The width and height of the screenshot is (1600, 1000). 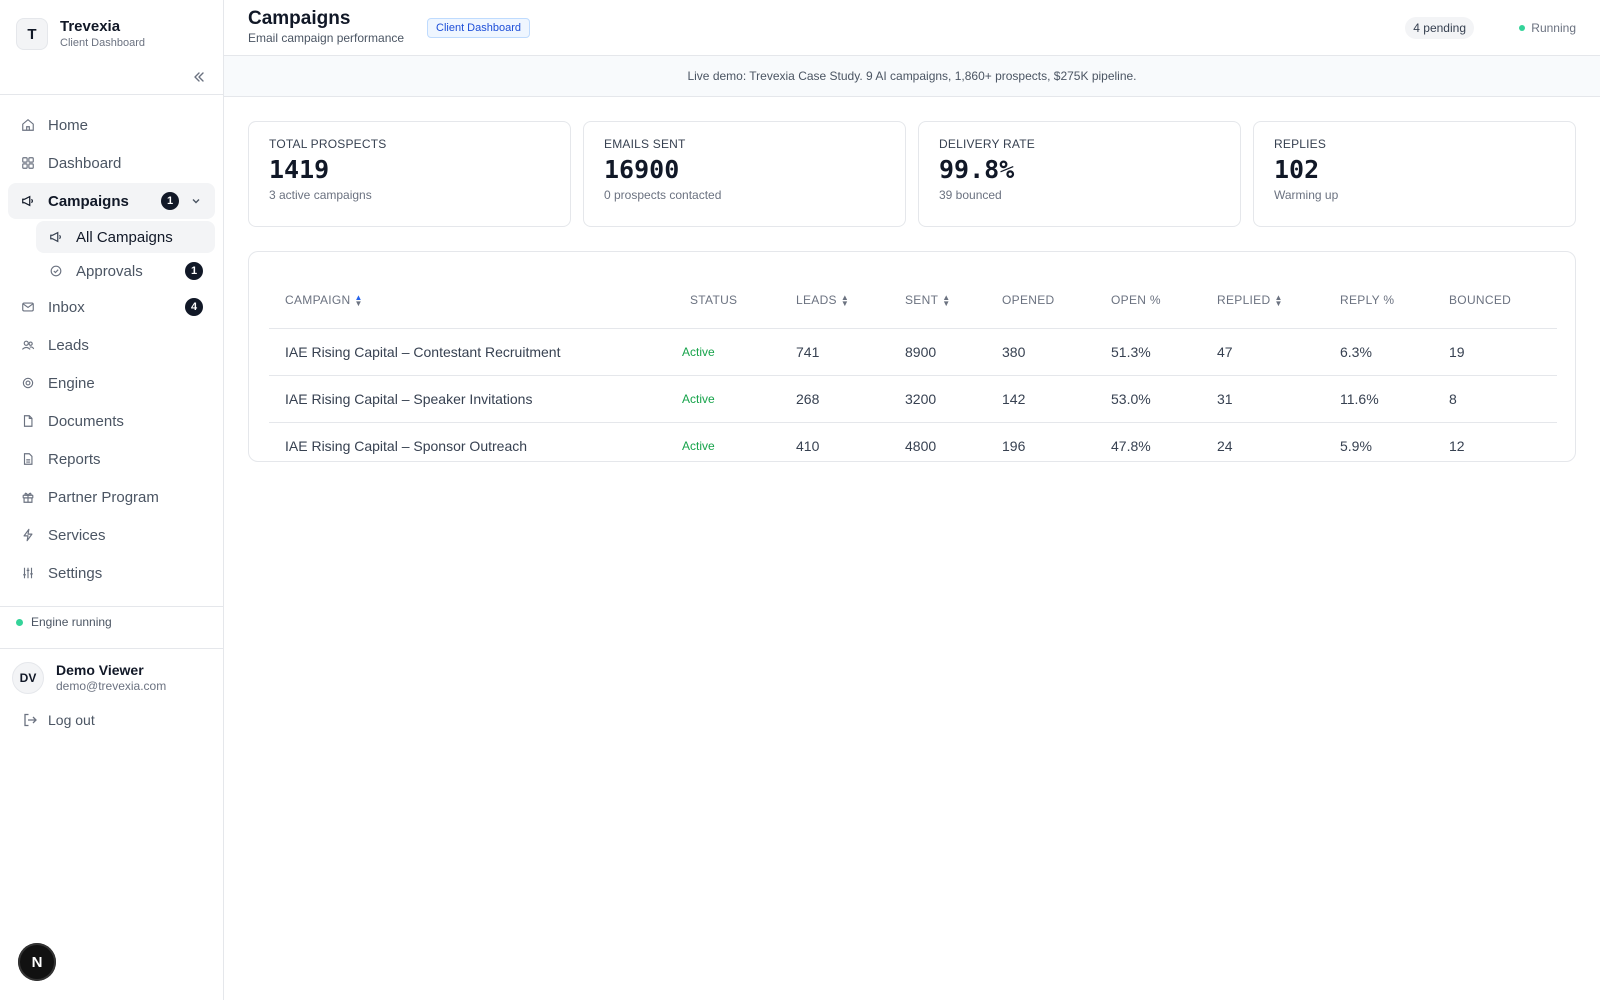 What do you see at coordinates (100, 670) in the screenshot?
I see `user-name: Demo Viewer` at bounding box center [100, 670].